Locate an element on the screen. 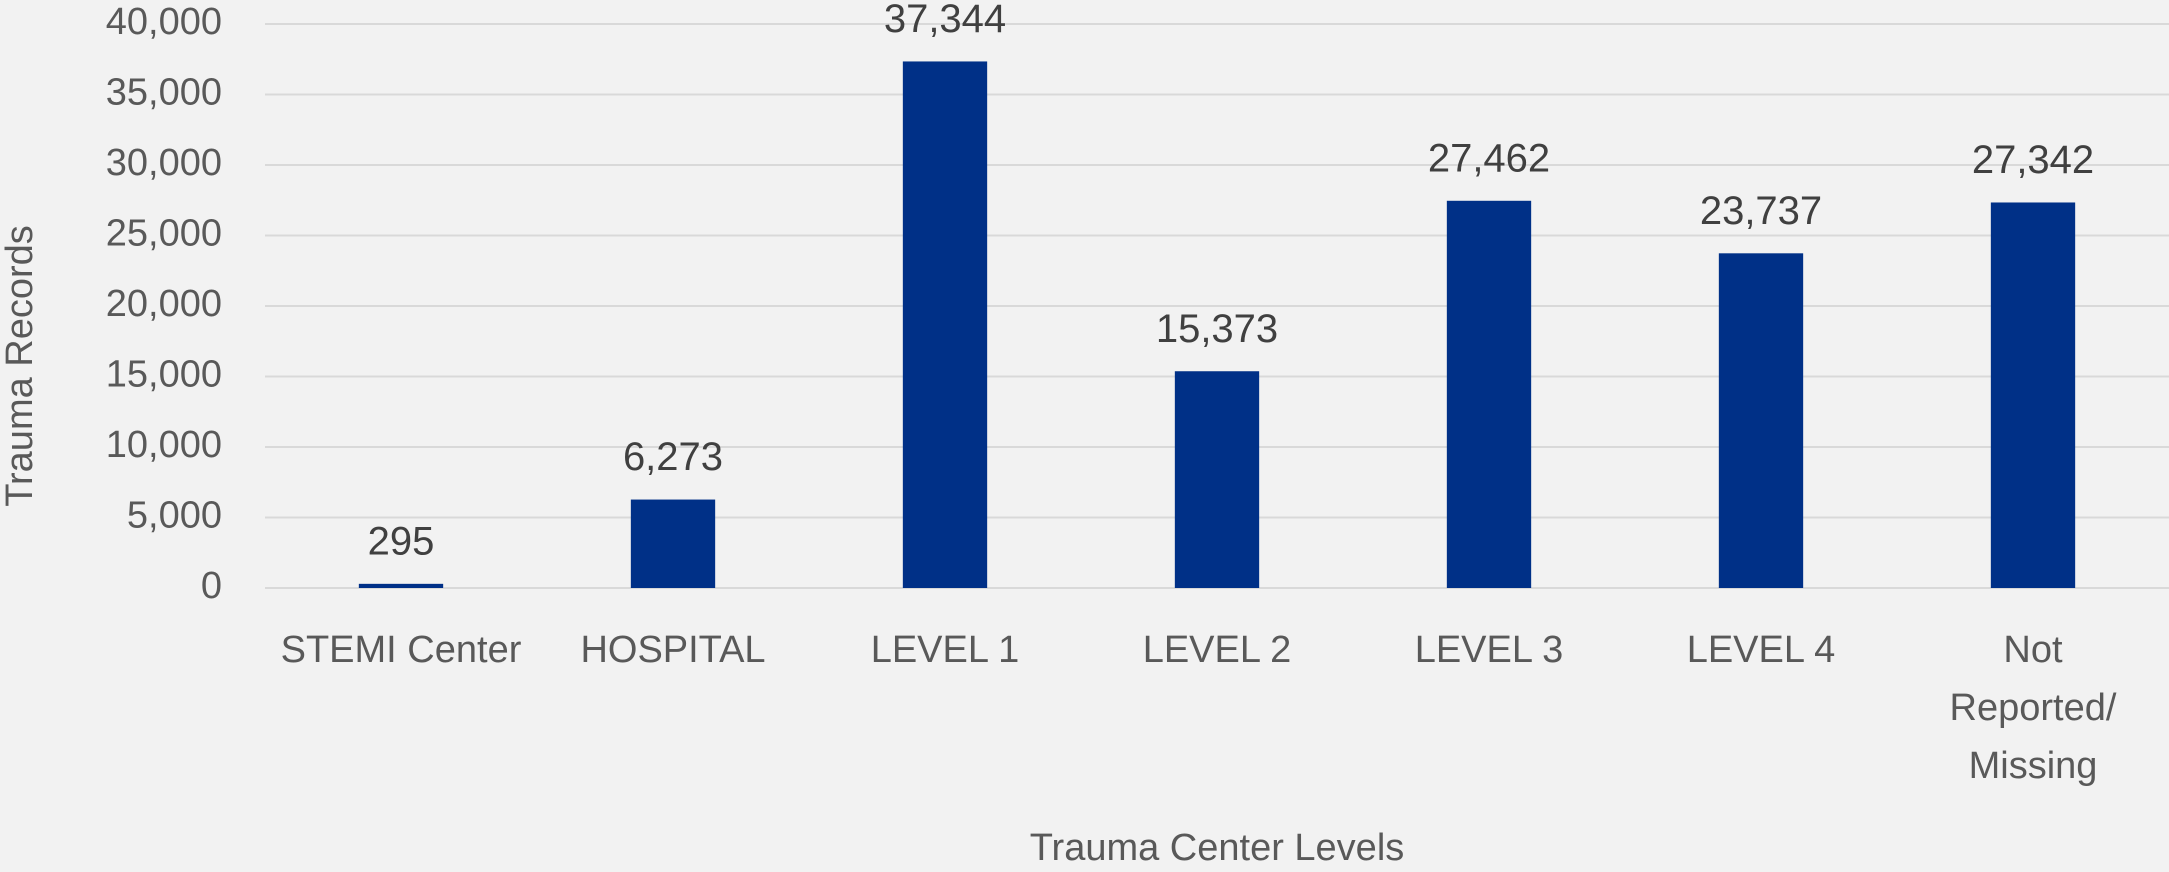  x-tick-label: STEMI Center is located at coordinates (401, 650).